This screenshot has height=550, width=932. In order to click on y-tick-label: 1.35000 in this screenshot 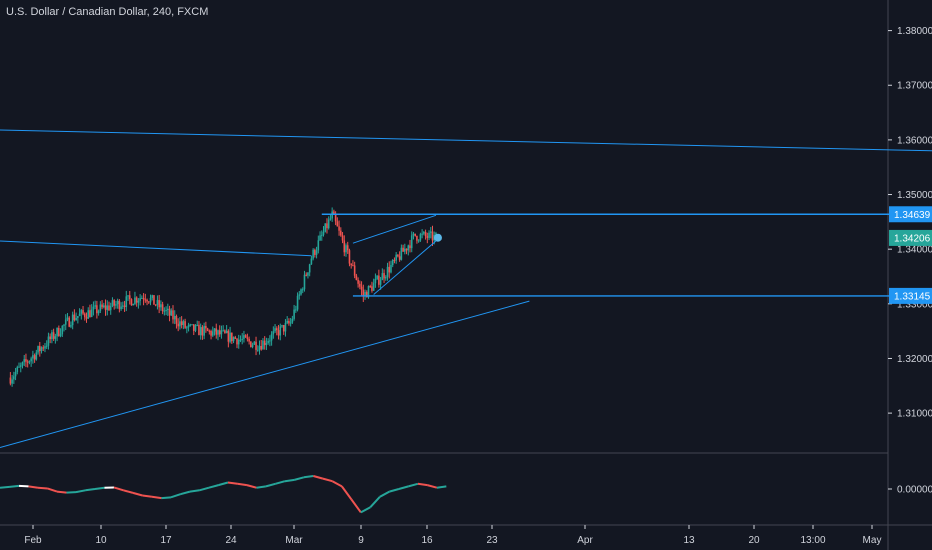, I will do `click(914, 195)`.